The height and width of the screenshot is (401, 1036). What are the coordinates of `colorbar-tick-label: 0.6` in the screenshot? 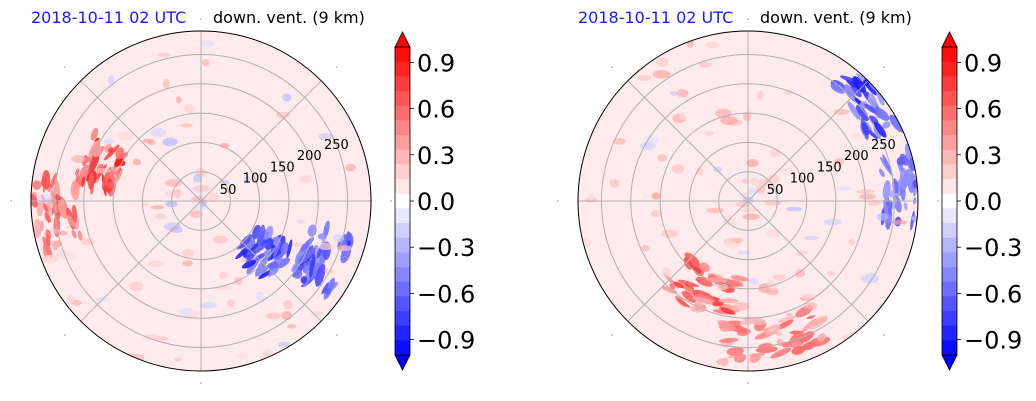 It's located at (436, 110).